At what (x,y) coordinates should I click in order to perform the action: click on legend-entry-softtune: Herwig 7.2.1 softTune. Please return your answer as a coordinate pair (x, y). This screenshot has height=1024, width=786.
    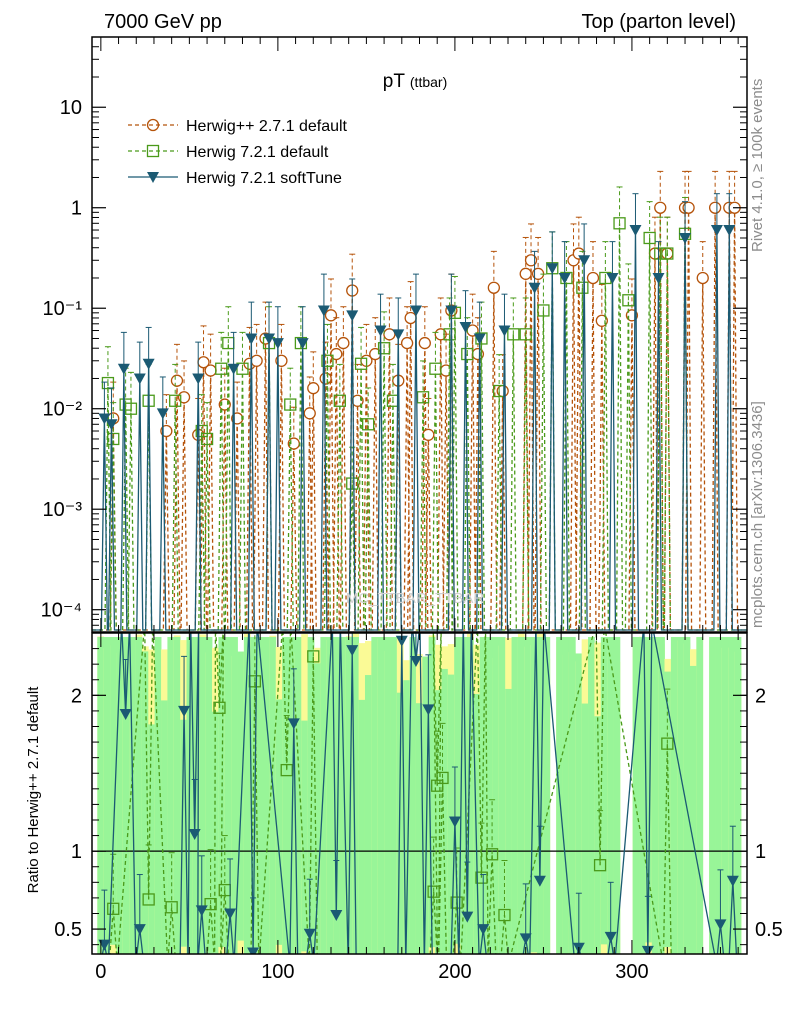
    Looking at the image, I should click on (235, 178).